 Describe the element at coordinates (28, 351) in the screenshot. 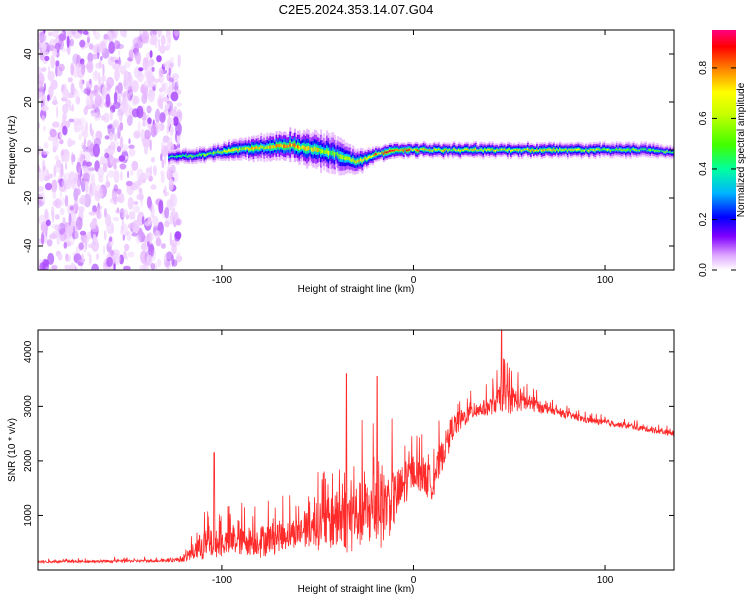

I see `y-tick-label: 4000` at that location.